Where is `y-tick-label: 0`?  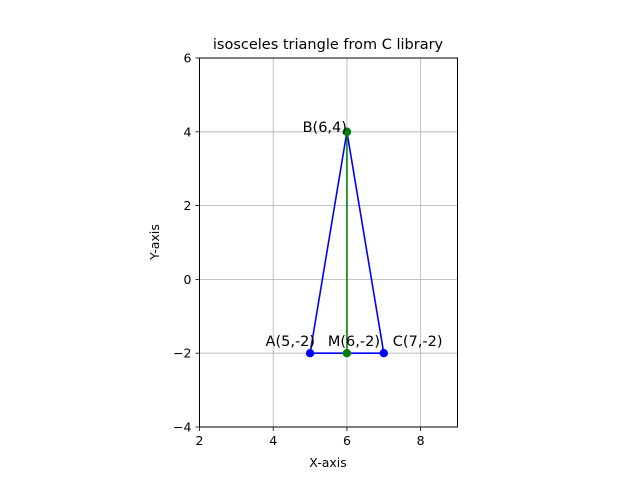
y-tick-label: 0 is located at coordinates (188, 279).